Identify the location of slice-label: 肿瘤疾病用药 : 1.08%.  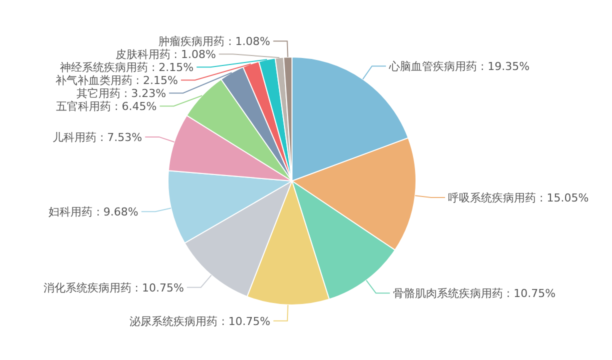
(214, 41).